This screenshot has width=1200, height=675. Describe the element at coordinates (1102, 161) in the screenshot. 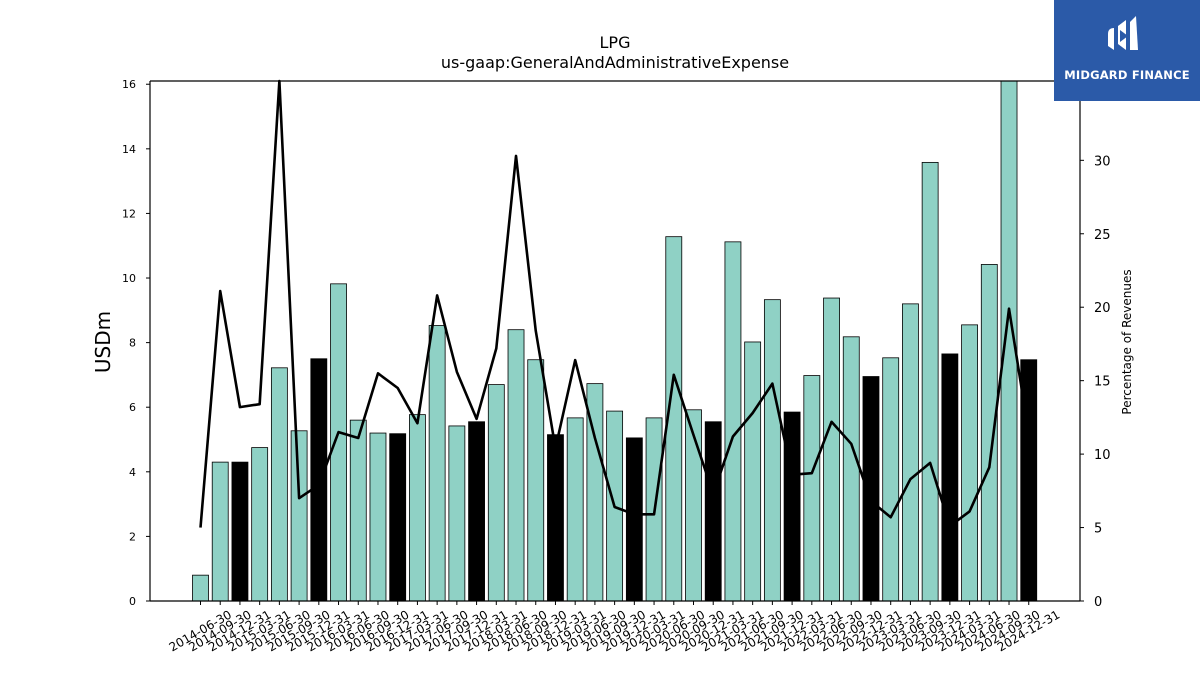

I see `y-tick-label-right: 30` at that location.